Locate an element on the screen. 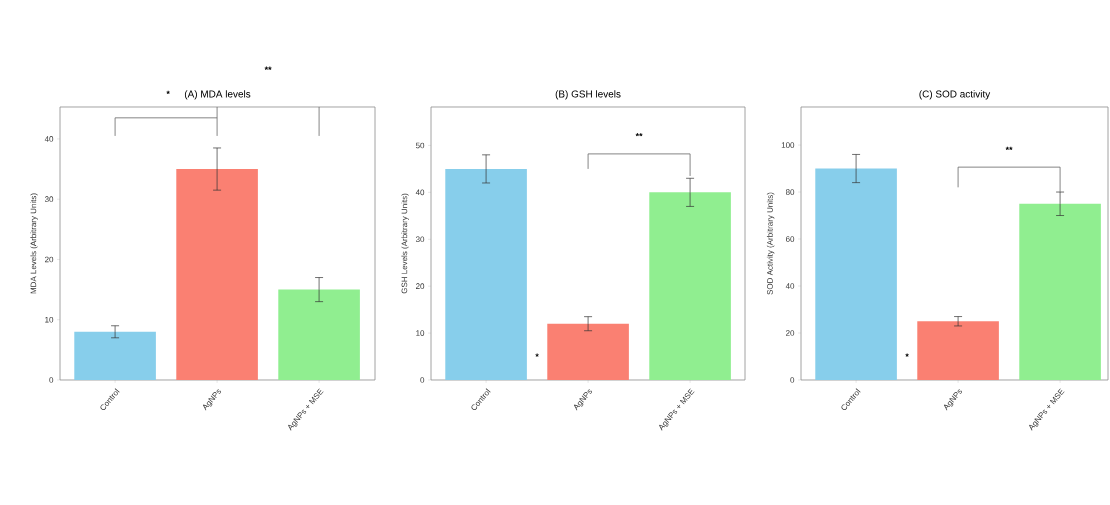 Image resolution: width=1110 pixels, height=505 pixels. chart-title: (C) SOD activity is located at coordinates (955, 95).